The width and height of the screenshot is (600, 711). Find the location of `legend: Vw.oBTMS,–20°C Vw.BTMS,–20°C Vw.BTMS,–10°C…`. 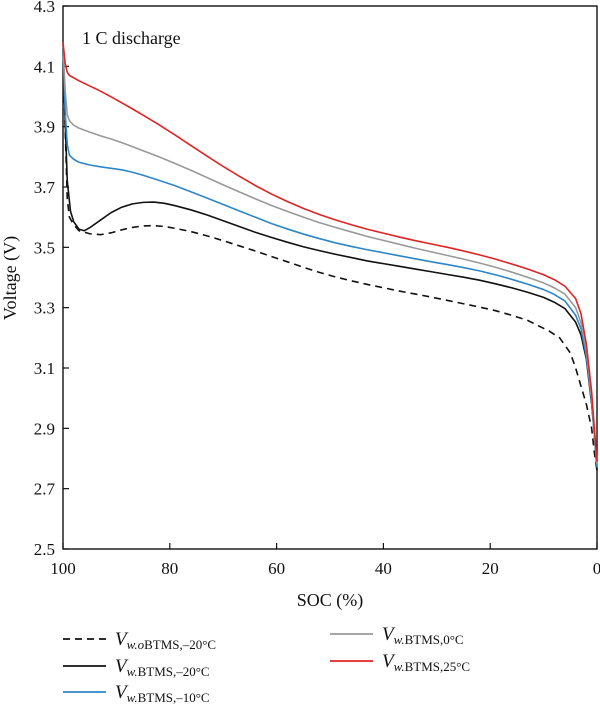

legend: Vw.oBTMS,–20°C Vw.BTMS,–20°C Vw.BTMS,–10°C… is located at coordinates (266, 664).